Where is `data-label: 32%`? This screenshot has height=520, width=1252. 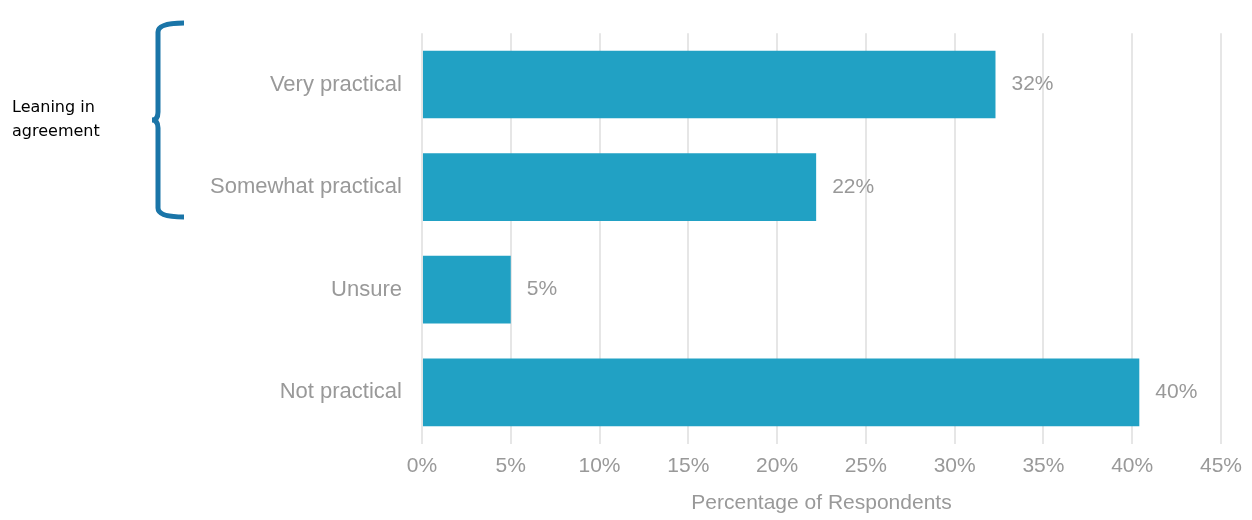 data-label: 32% is located at coordinates (1032, 83).